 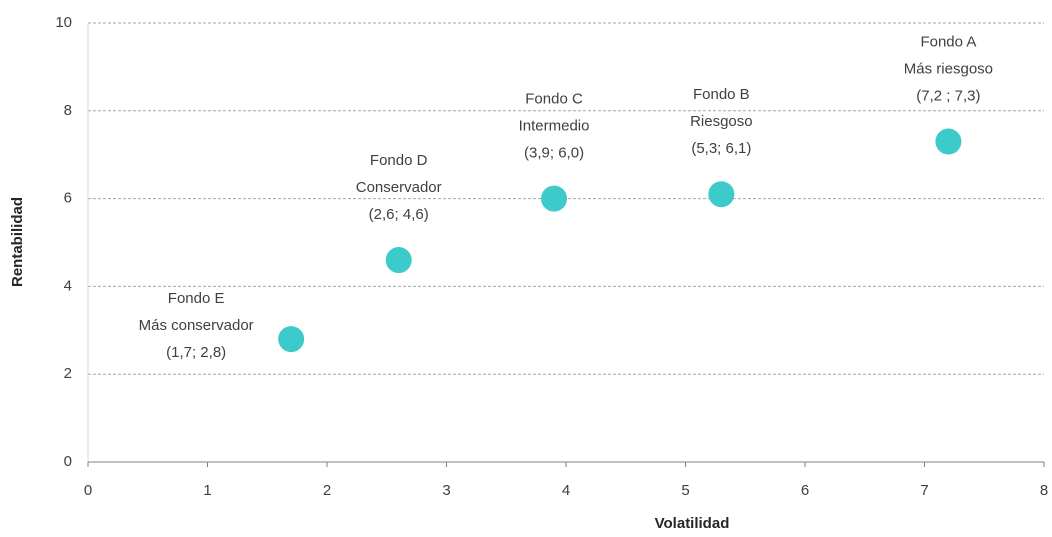 I want to click on point-label: Fondo B, so click(x=721, y=94).